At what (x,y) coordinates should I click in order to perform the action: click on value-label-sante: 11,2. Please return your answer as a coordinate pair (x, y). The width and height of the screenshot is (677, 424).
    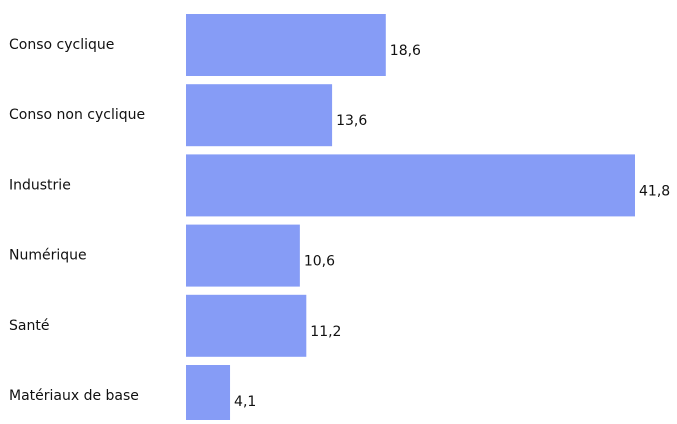
    Looking at the image, I should click on (325, 332).